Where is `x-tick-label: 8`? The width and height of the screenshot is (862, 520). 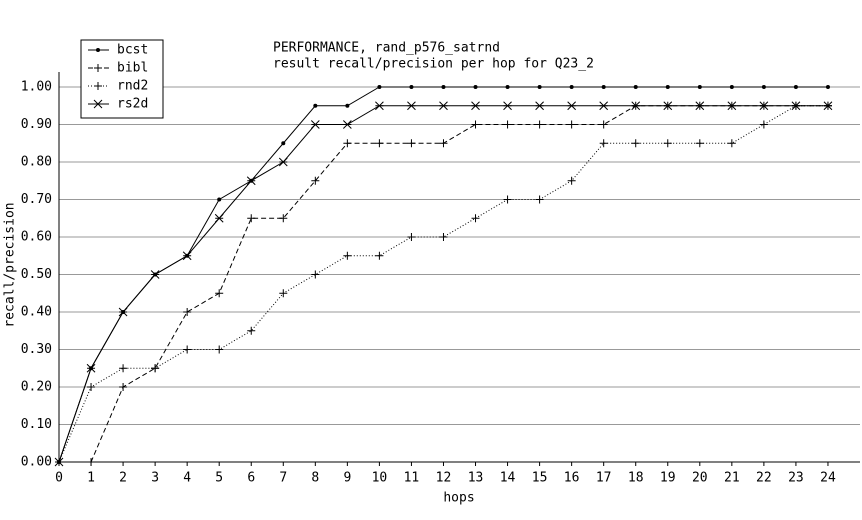
x-tick-label: 8 is located at coordinates (315, 478).